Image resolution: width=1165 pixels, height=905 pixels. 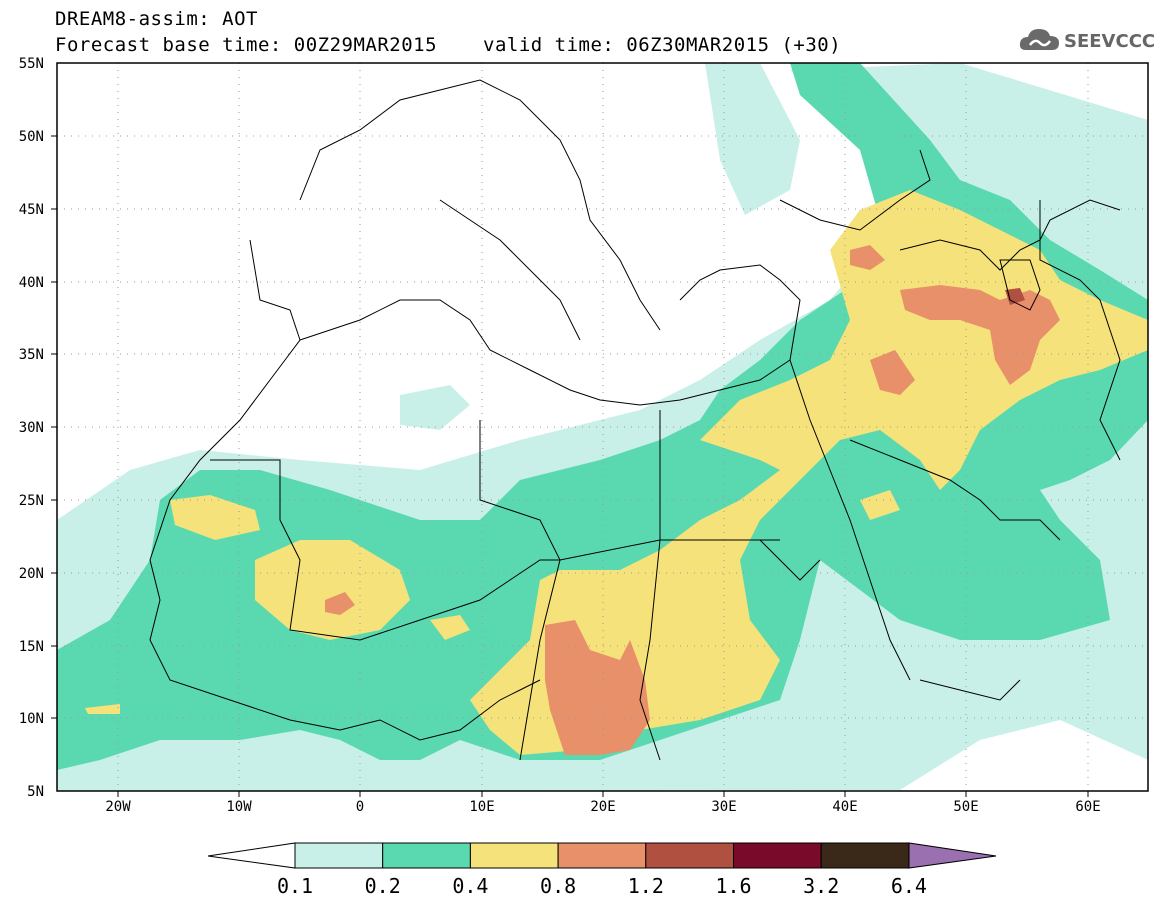 I want to click on colorbar-label: 6.4, so click(x=909, y=886).